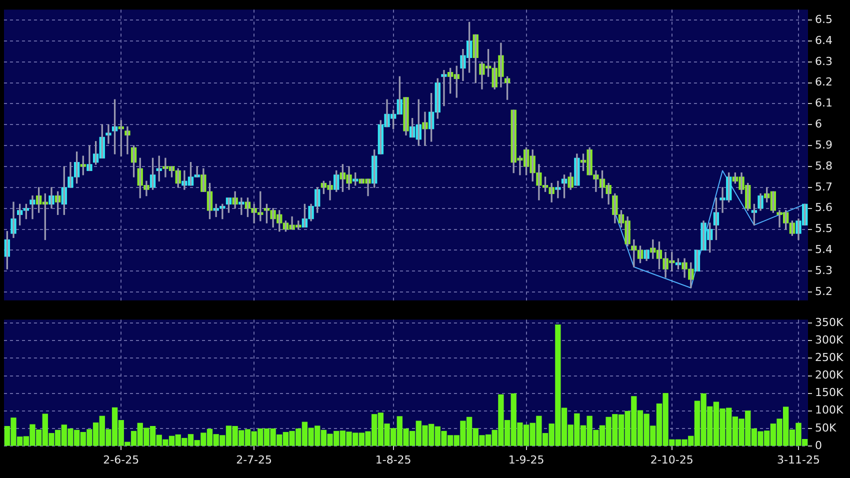 The width and height of the screenshot is (850, 478). Describe the element at coordinates (818, 124) in the screenshot. I see `y-tick-label: 6` at that location.